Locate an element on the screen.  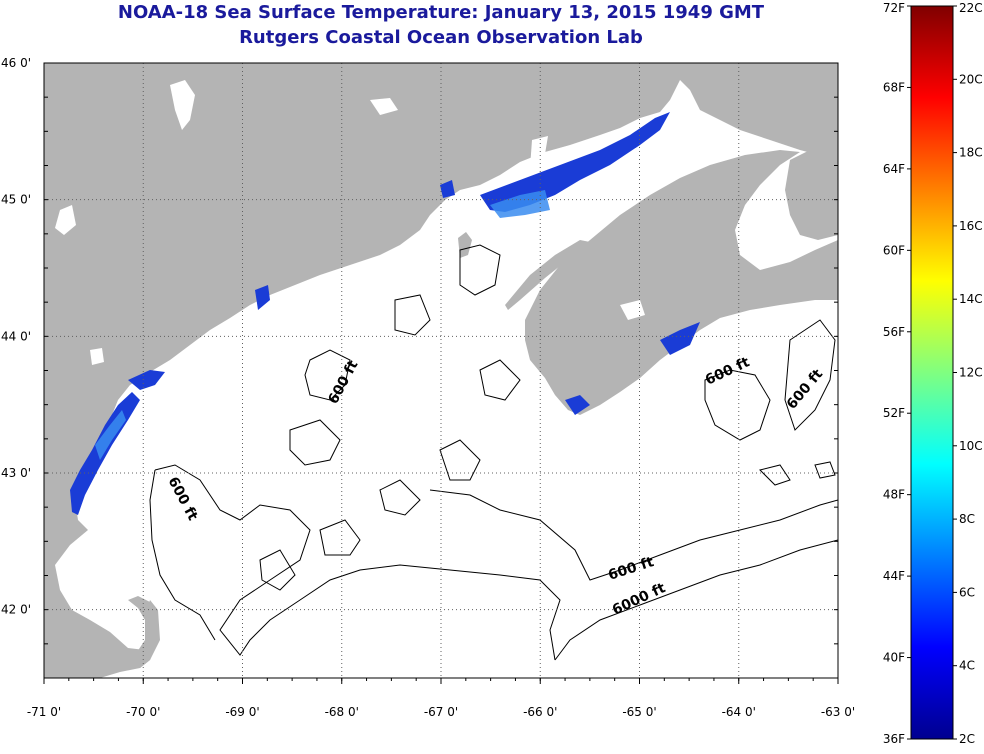
lon-tick-label: -65 0' is located at coordinates (639, 712).